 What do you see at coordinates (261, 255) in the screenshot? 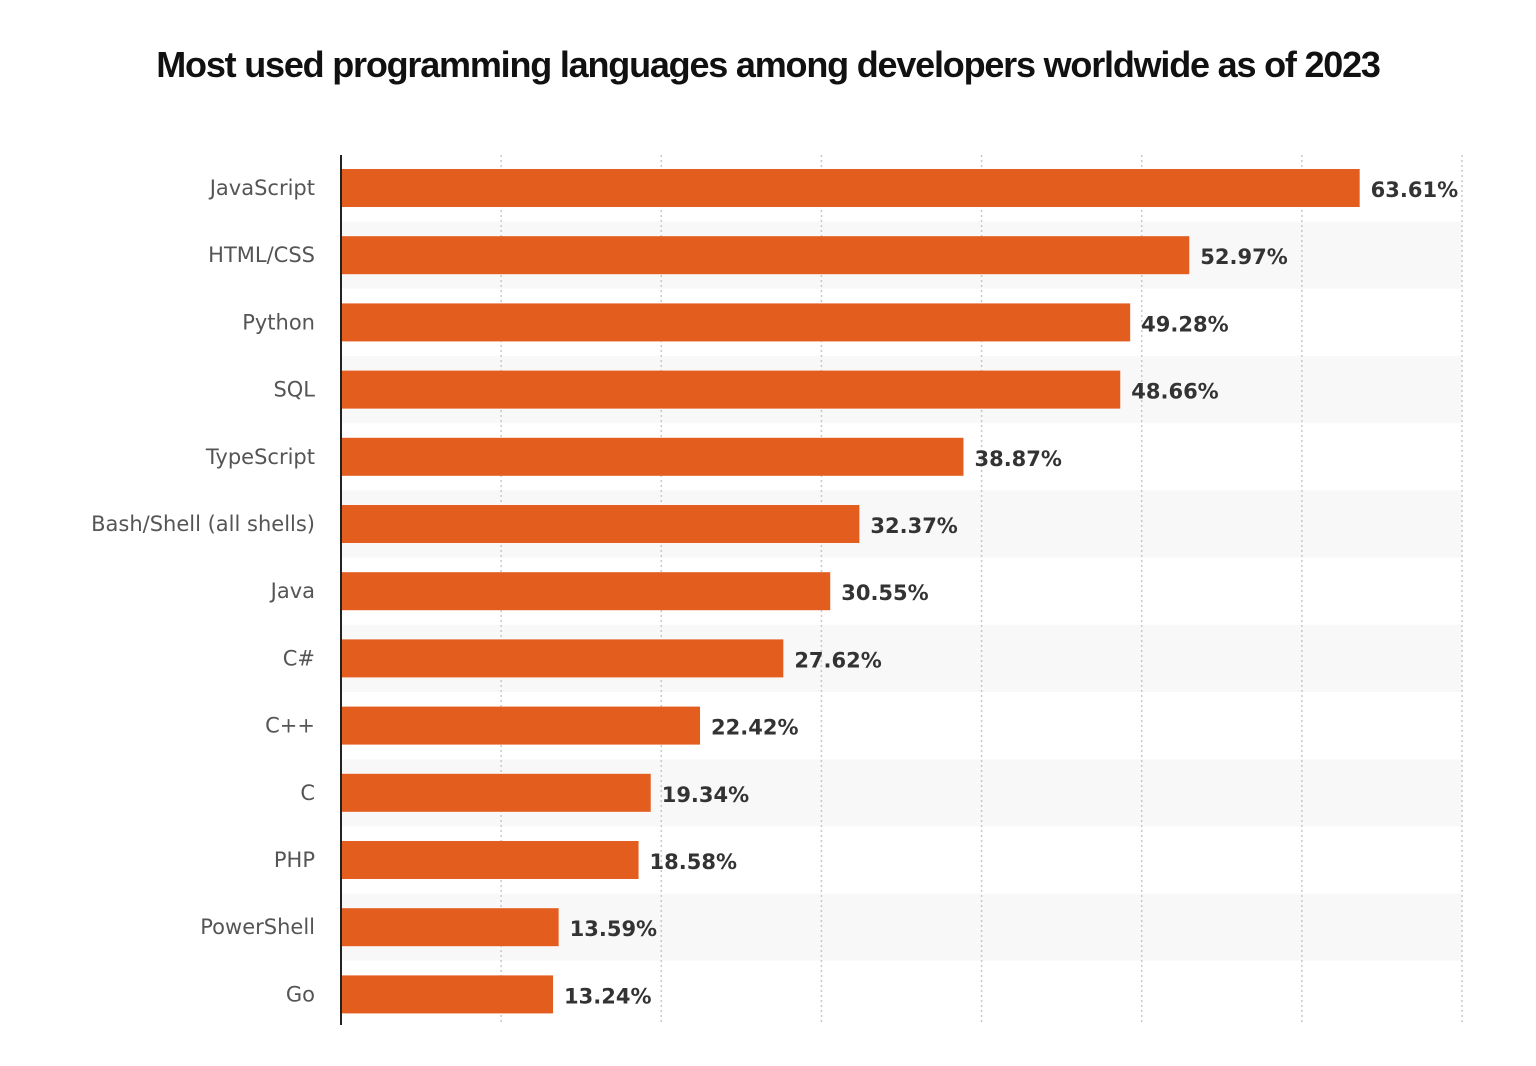
I see `category-label: HTML/CSS` at bounding box center [261, 255].